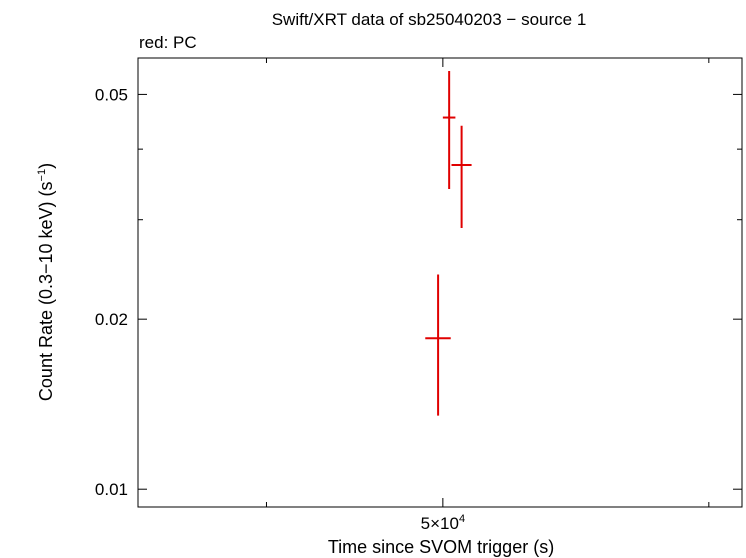  What do you see at coordinates (441, 547) in the screenshot?
I see `x-axis-label: Time since SVOM trigger (s)` at bounding box center [441, 547].